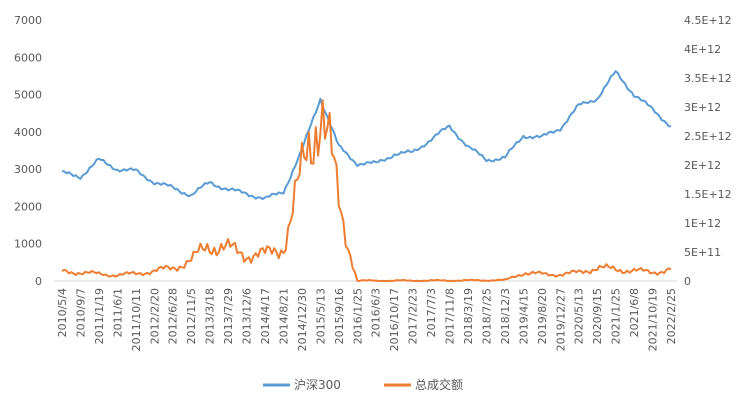  Describe the element at coordinates (708, 78) in the screenshot. I see `y-right-tick-label: 3.5E+12` at that location.